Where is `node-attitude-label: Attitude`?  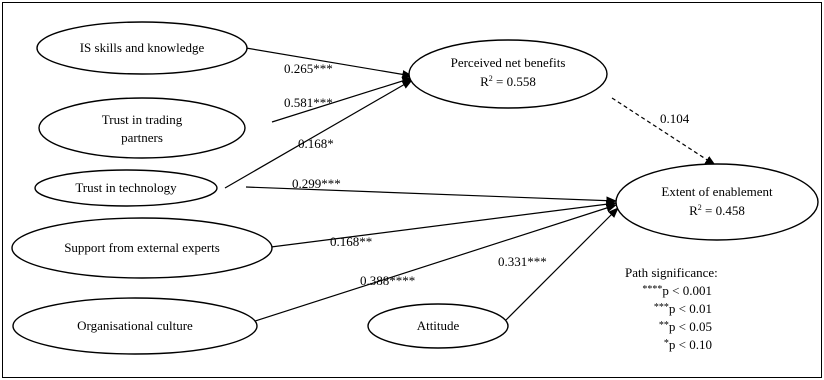
node-attitude-label: Attitude is located at coordinates (438, 325).